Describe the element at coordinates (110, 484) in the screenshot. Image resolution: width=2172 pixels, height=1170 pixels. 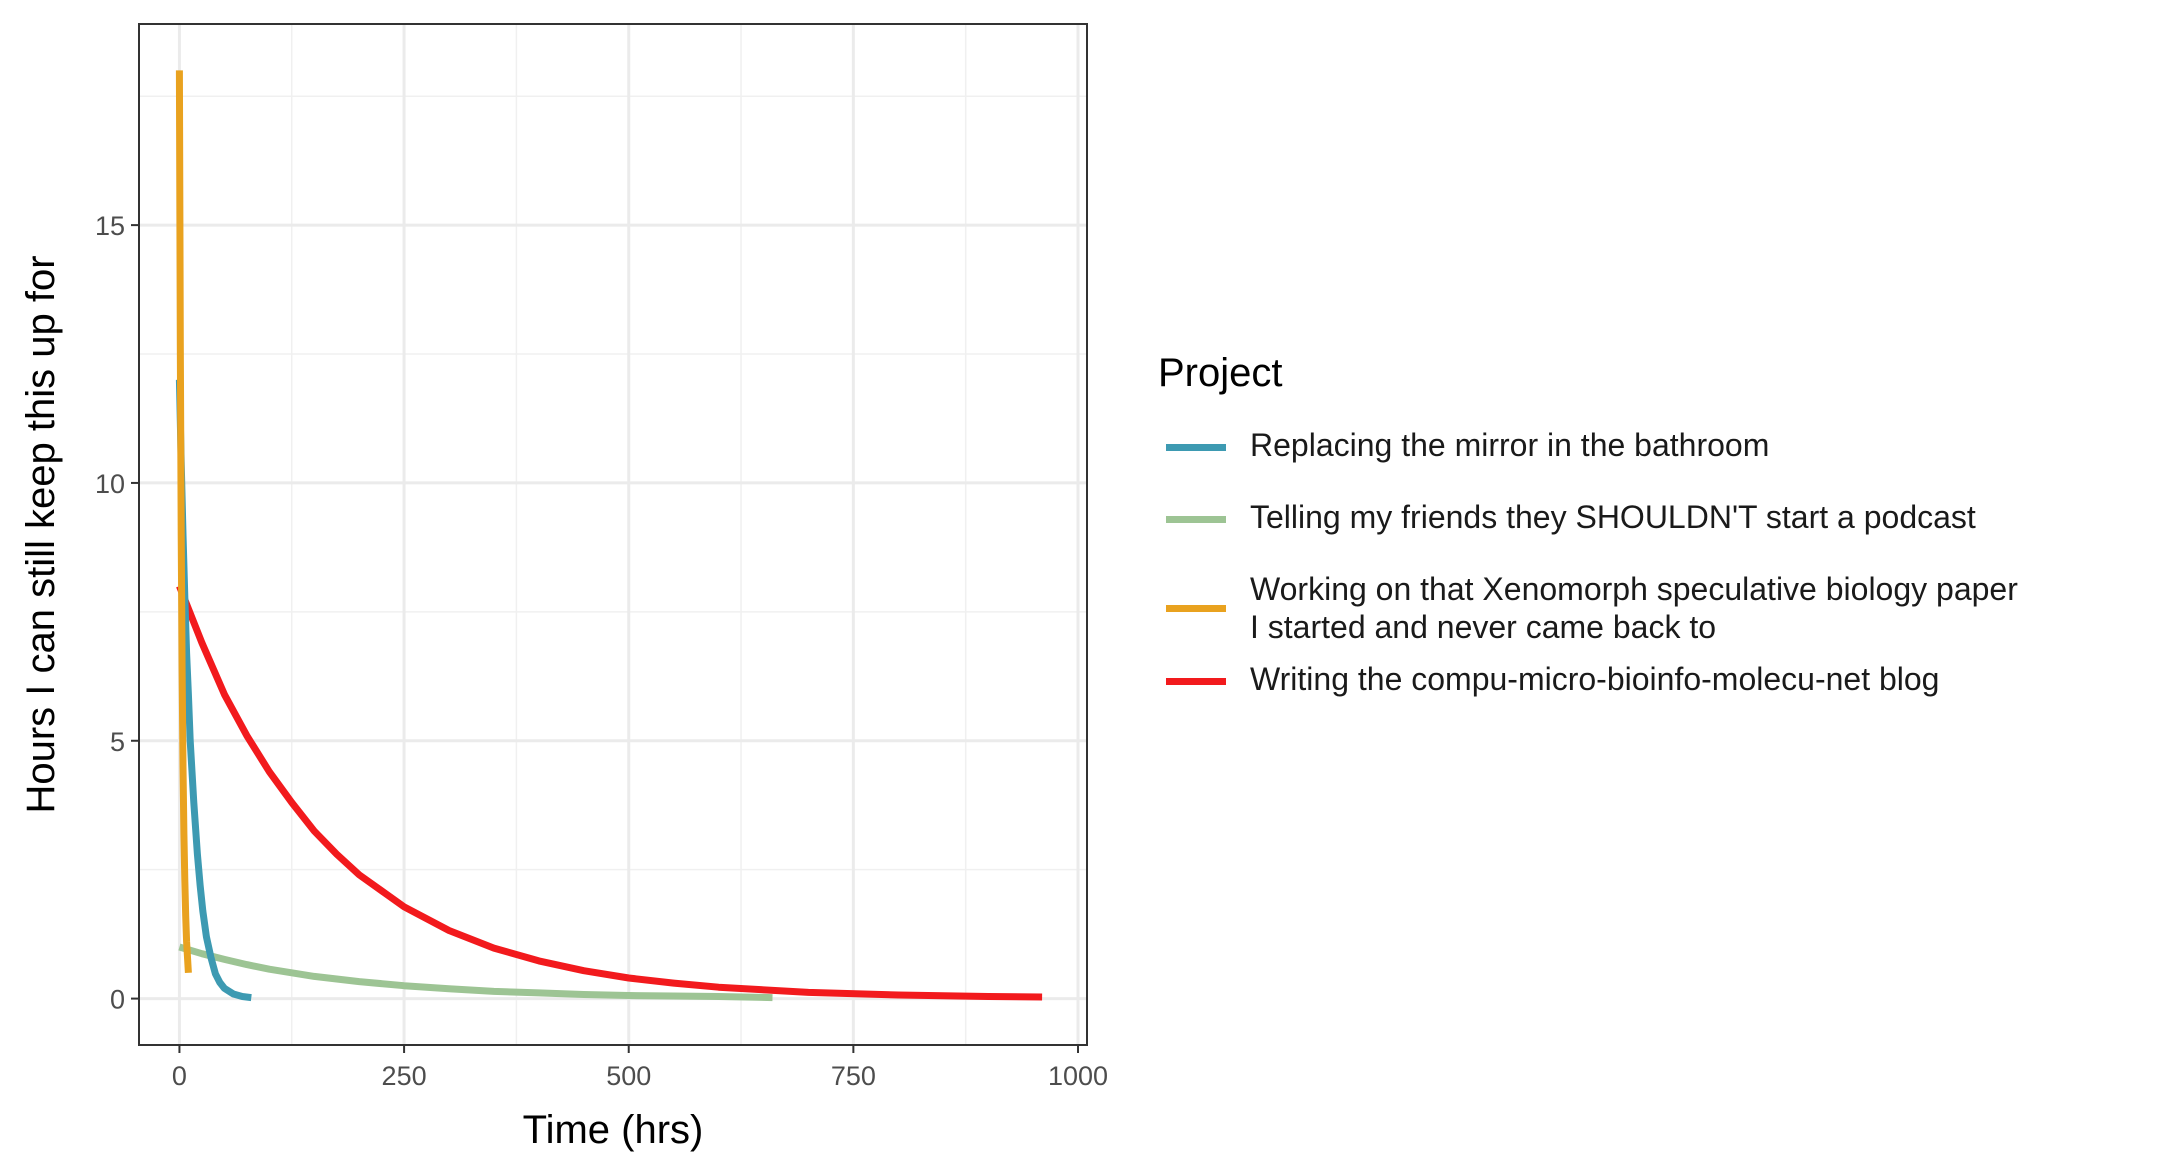
I see `y-tick-label: 10` at that location.